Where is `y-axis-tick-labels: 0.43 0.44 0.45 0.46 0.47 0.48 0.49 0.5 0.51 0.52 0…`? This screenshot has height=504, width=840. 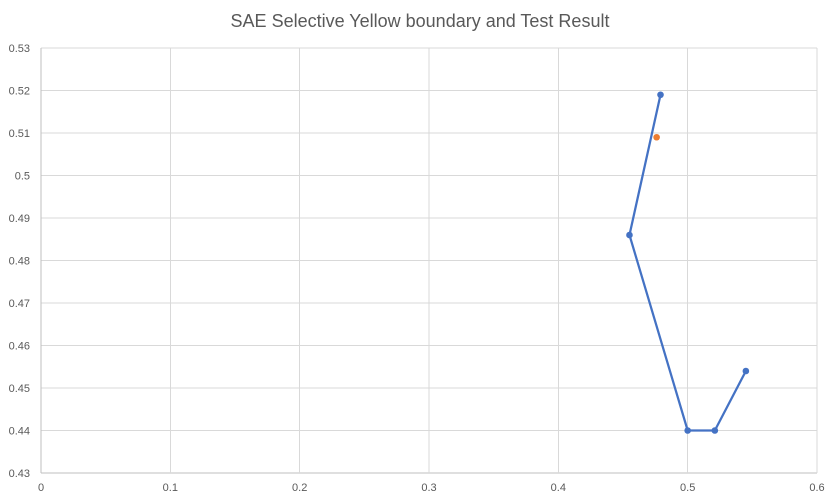 y-axis-tick-labels: 0.43 0.44 0.45 0.46 0.47 0.48 0.49 0.5 0.51 0.52 0… is located at coordinates (19, 261).